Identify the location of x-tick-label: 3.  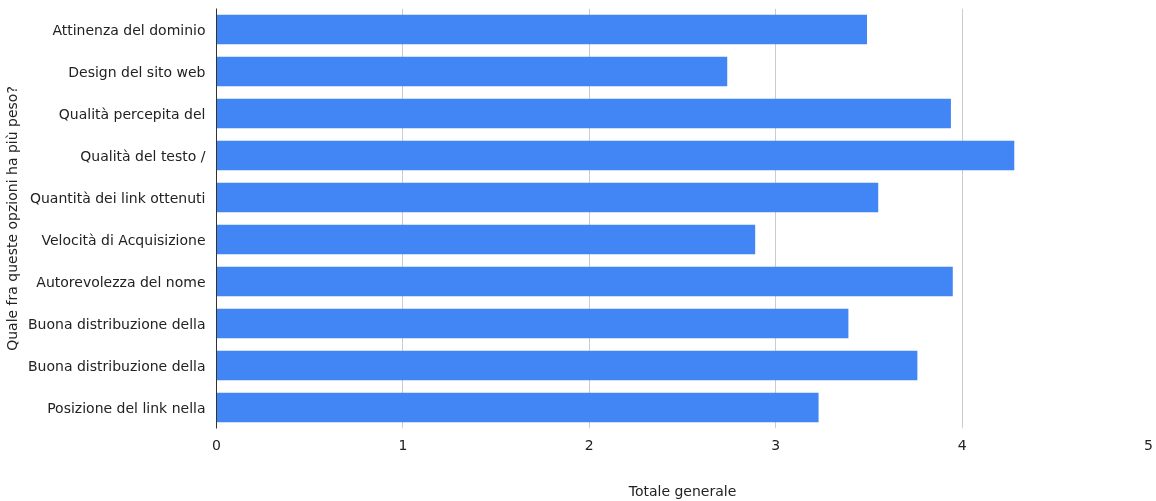
(776, 444).